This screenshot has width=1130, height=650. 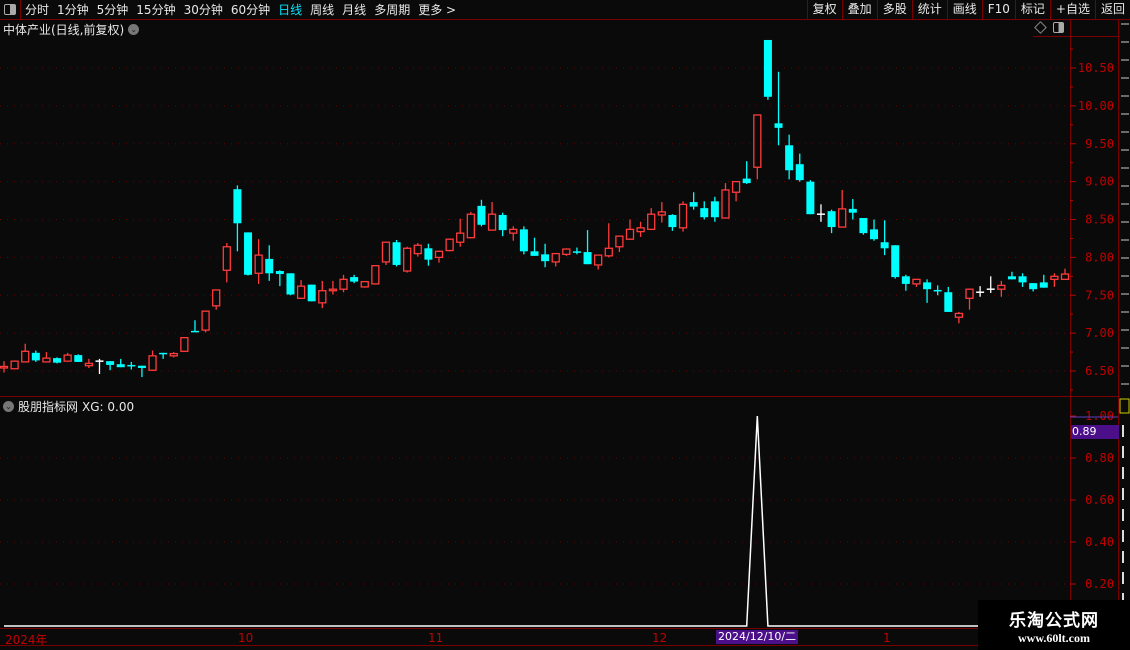 What do you see at coordinates (112, 10) in the screenshot?
I see `period-tab: 5分钟` at bounding box center [112, 10].